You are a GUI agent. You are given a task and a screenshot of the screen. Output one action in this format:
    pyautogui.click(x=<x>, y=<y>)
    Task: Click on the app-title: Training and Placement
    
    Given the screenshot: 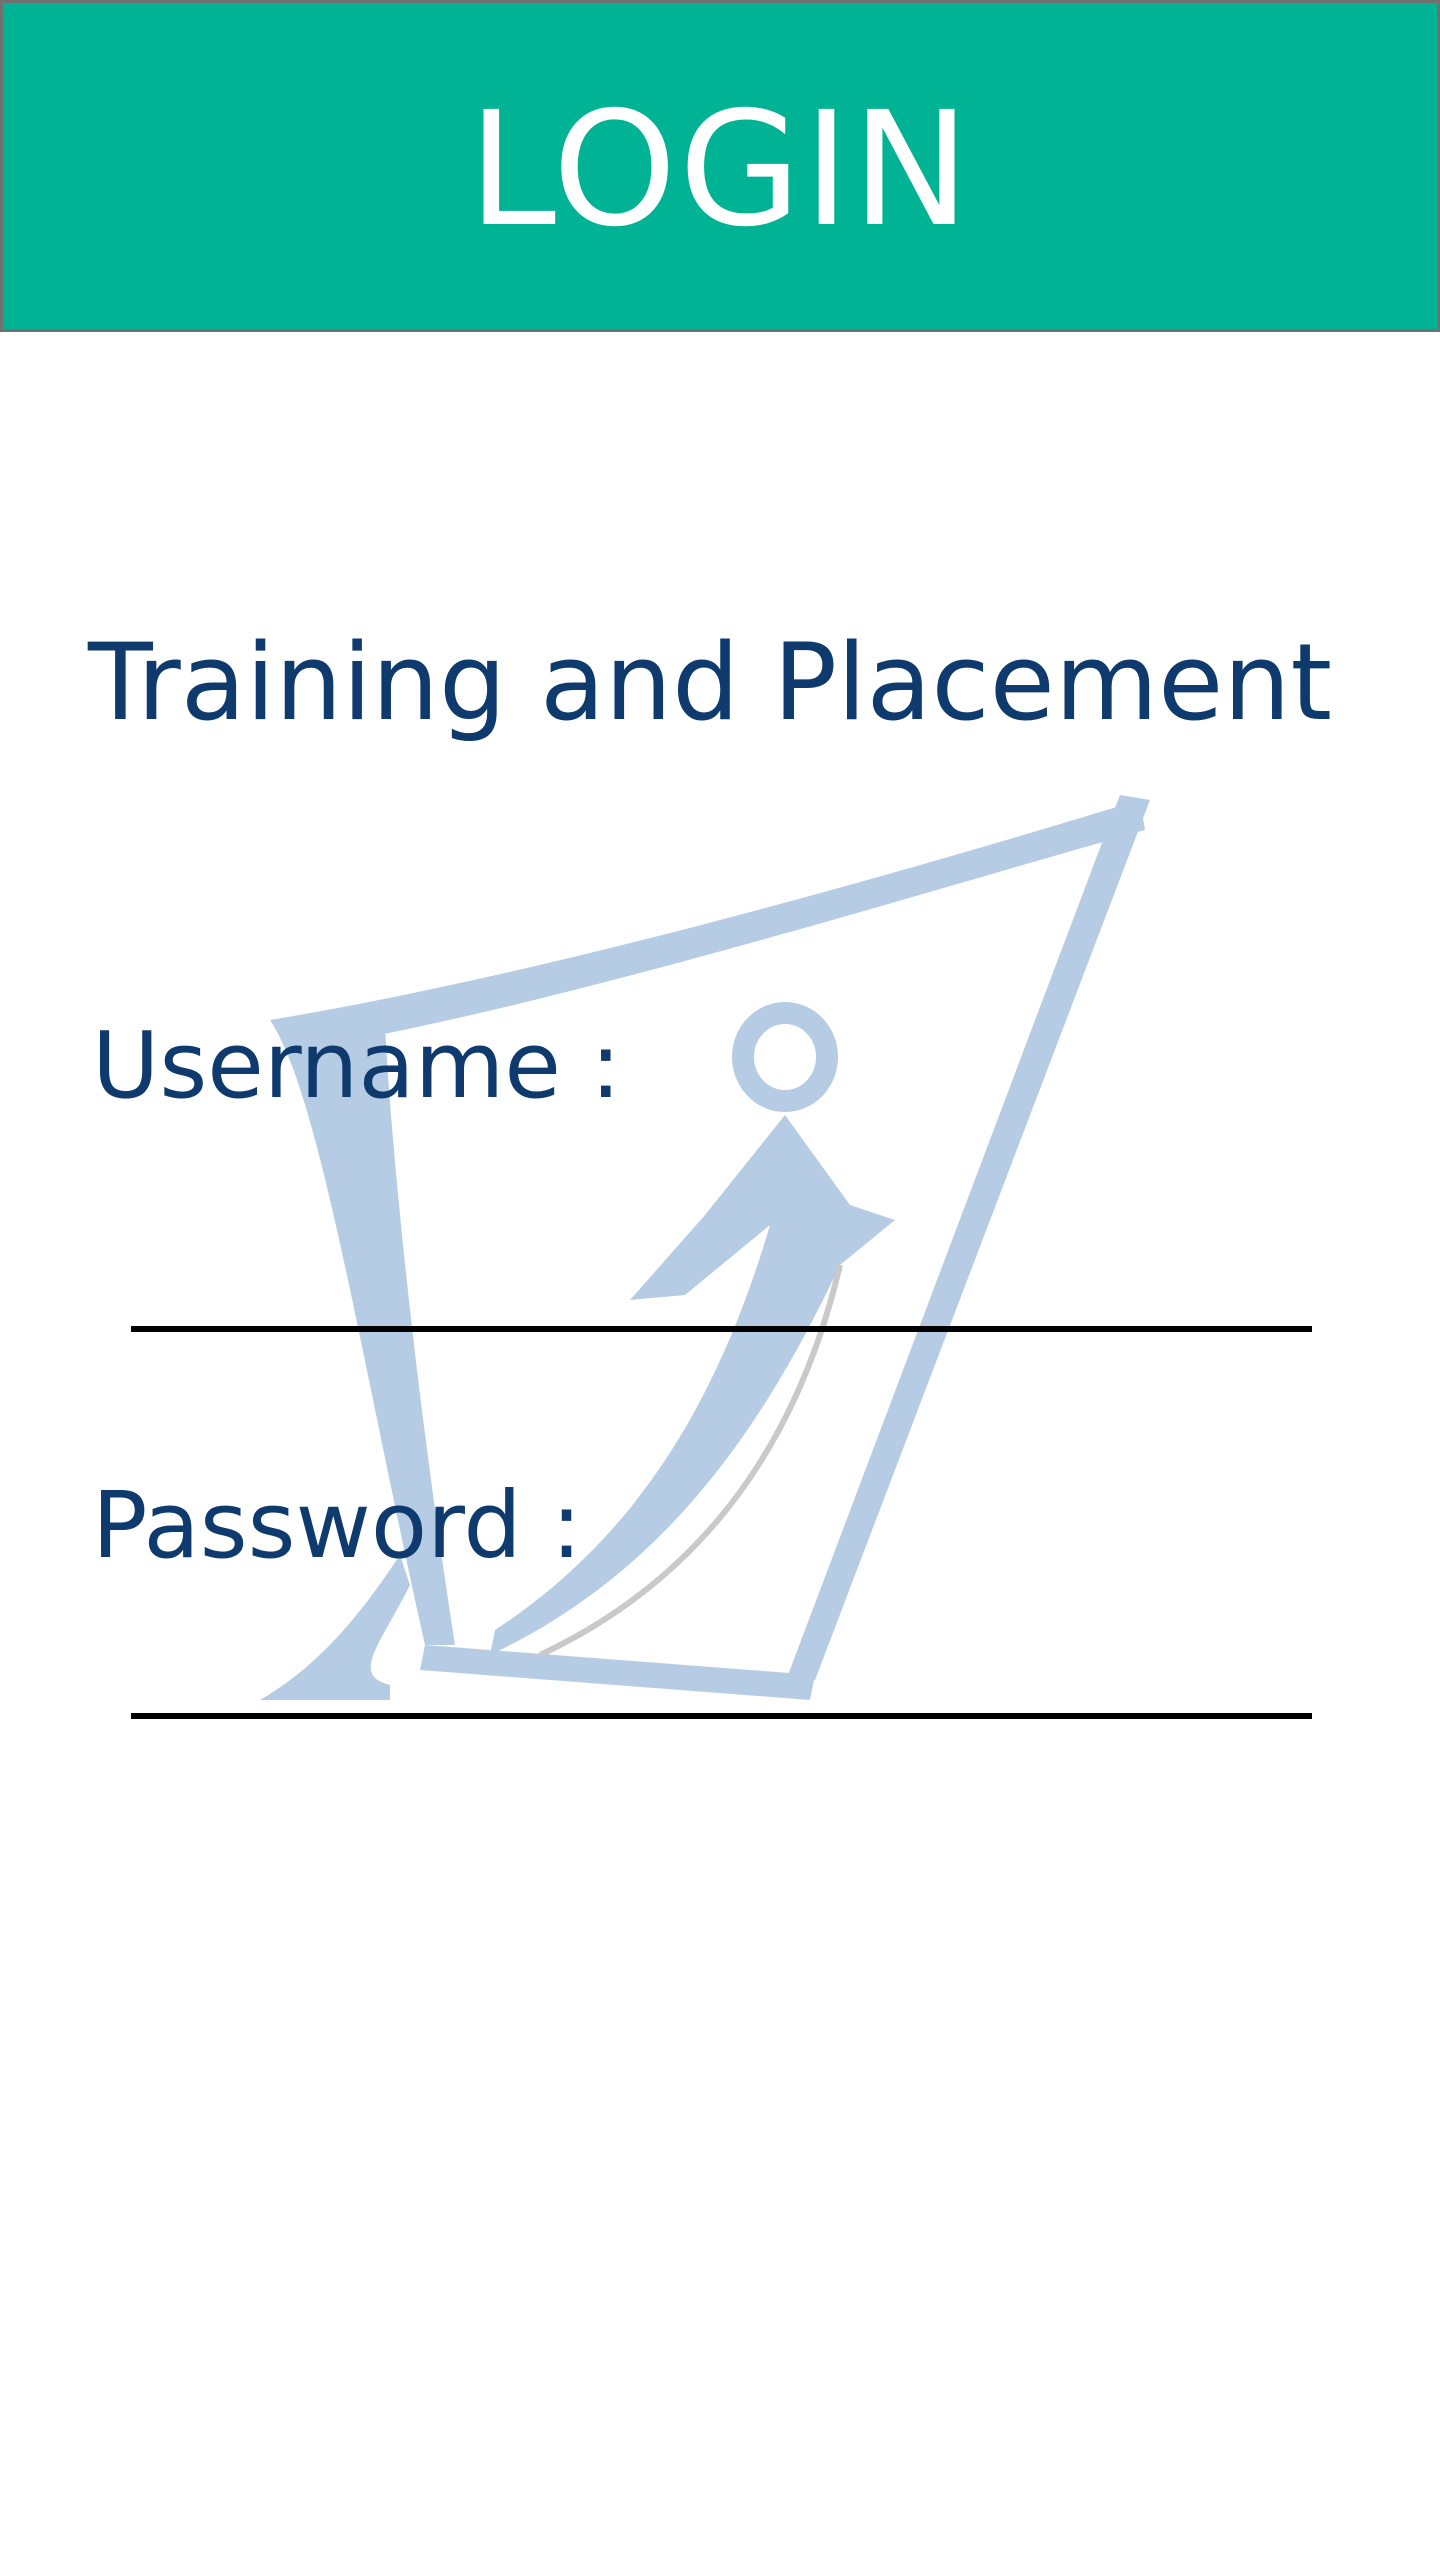 What is the action you would take?
    pyautogui.click(x=710, y=682)
    